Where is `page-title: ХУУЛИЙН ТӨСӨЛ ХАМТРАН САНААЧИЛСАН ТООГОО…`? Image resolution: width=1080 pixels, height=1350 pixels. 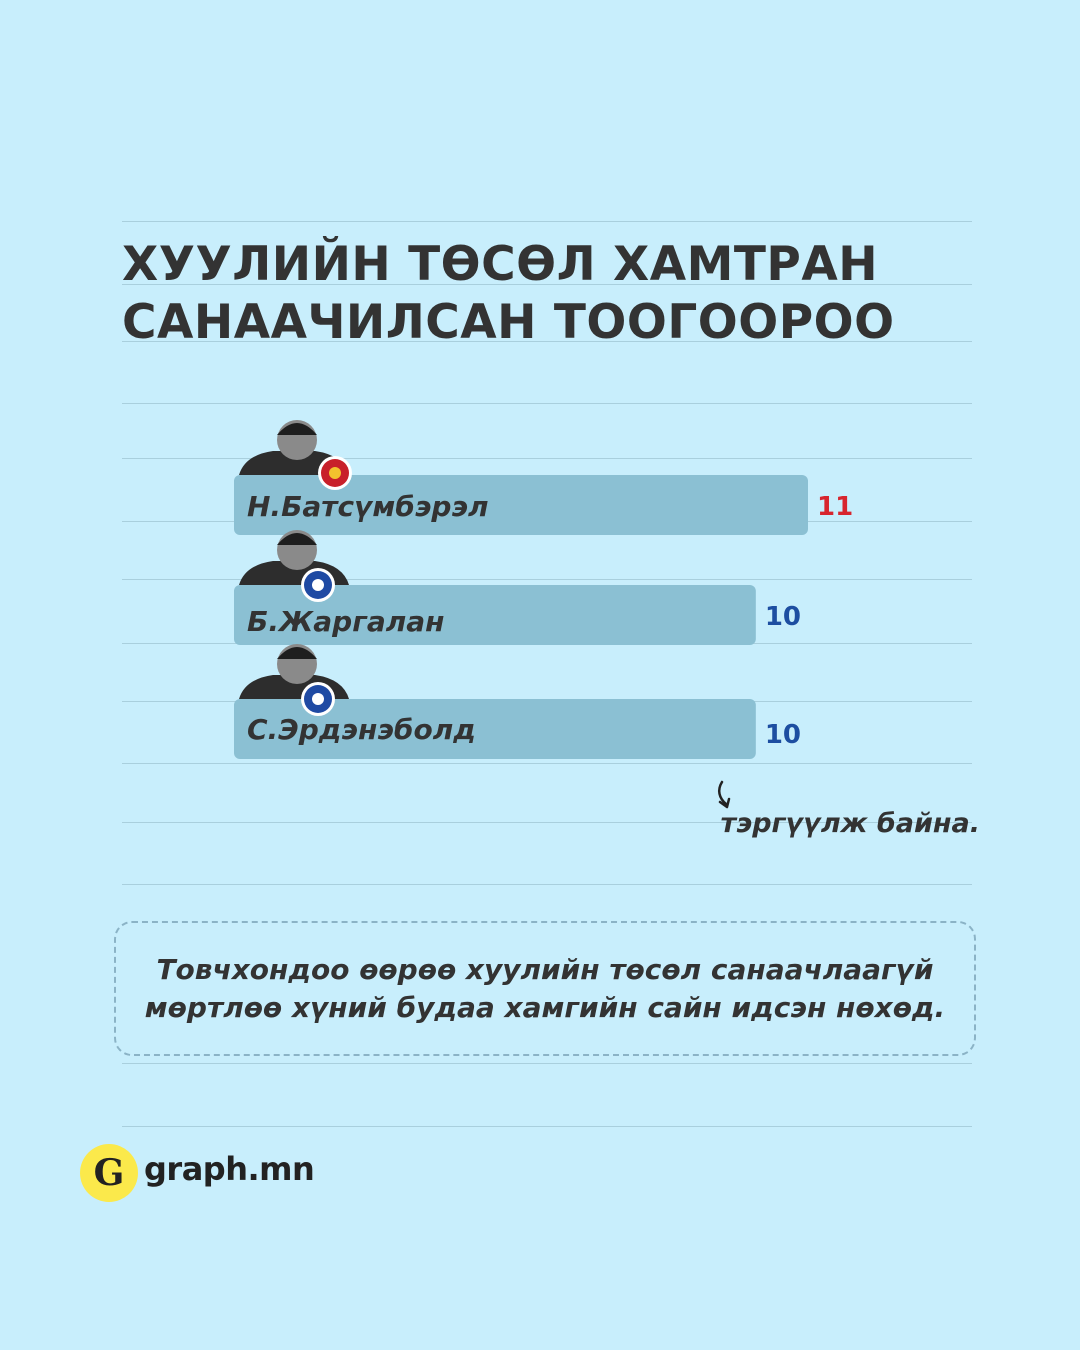 page-title: ХУУЛИЙН ТӨСӨЛ ХАМТРАН САНААЧИЛСАН ТООГОО… is located at coordinates (547, 294).